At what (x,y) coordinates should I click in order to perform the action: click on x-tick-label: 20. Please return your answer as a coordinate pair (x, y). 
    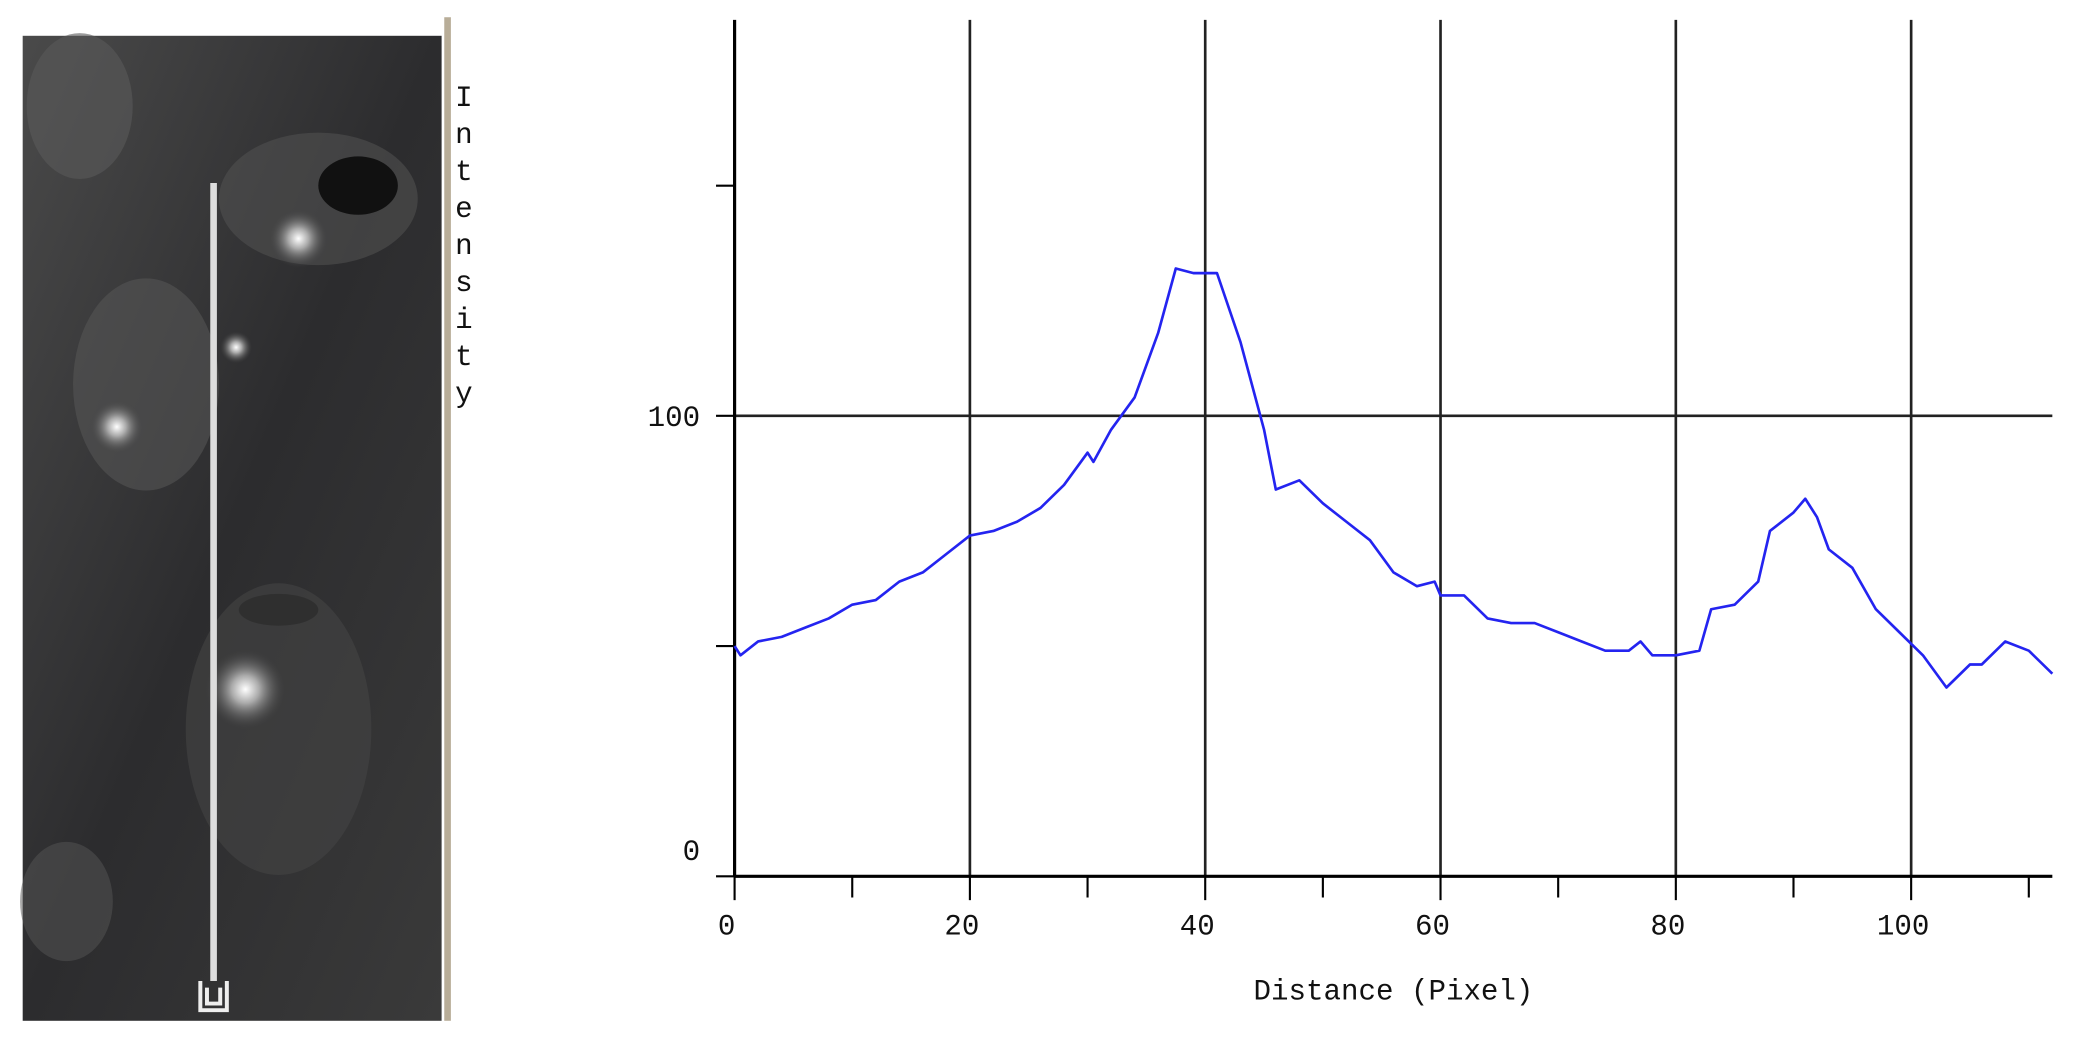
    Looking at the image, I should click on (961, 926).